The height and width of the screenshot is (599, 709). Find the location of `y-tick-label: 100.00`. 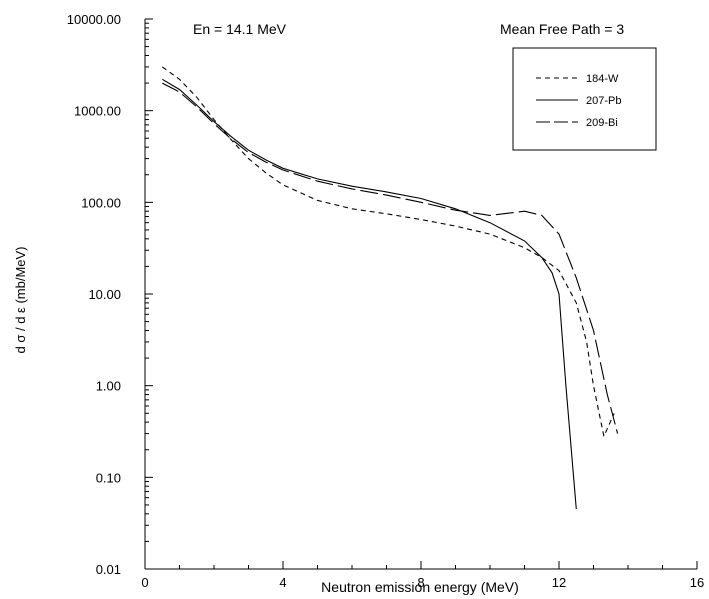

y-tick-label: 100.00 is located at coordinates (101, 202).